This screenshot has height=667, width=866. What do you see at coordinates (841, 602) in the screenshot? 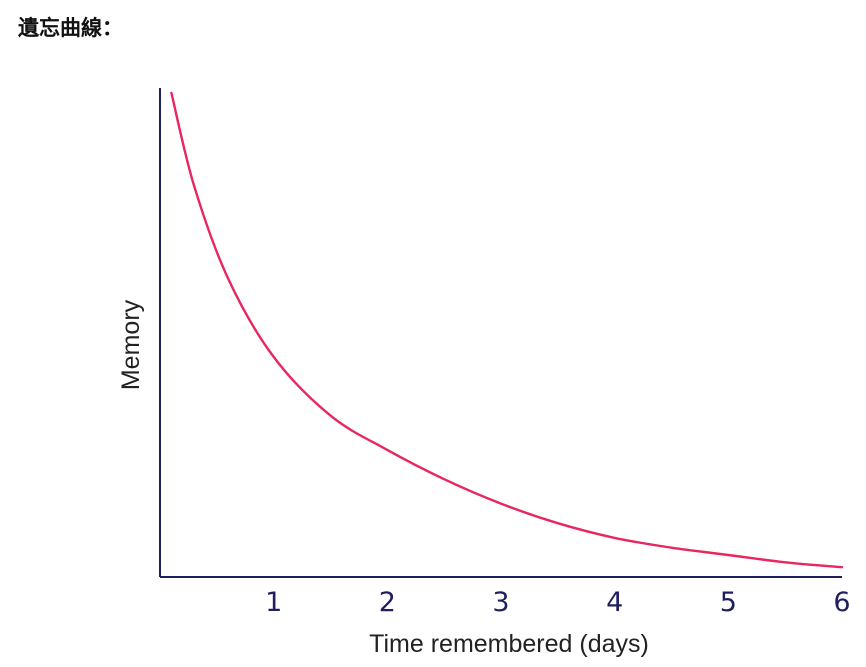
I see `x-tick-label-6: 6` at bounding box center [841, 602].